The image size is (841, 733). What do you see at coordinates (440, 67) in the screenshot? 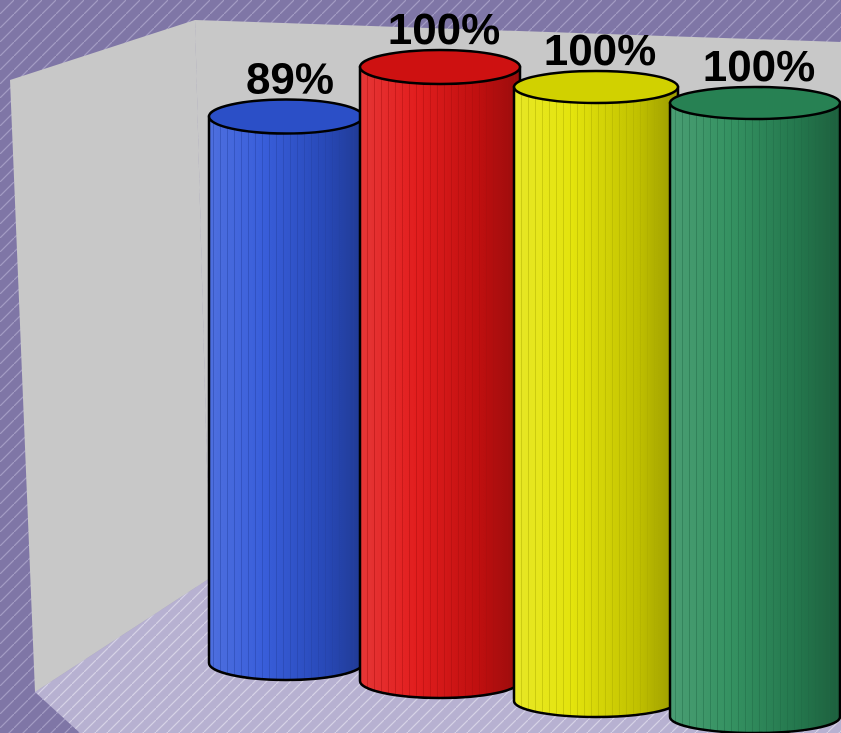
I see `bar-2-top` at bounding box center [440, 67].